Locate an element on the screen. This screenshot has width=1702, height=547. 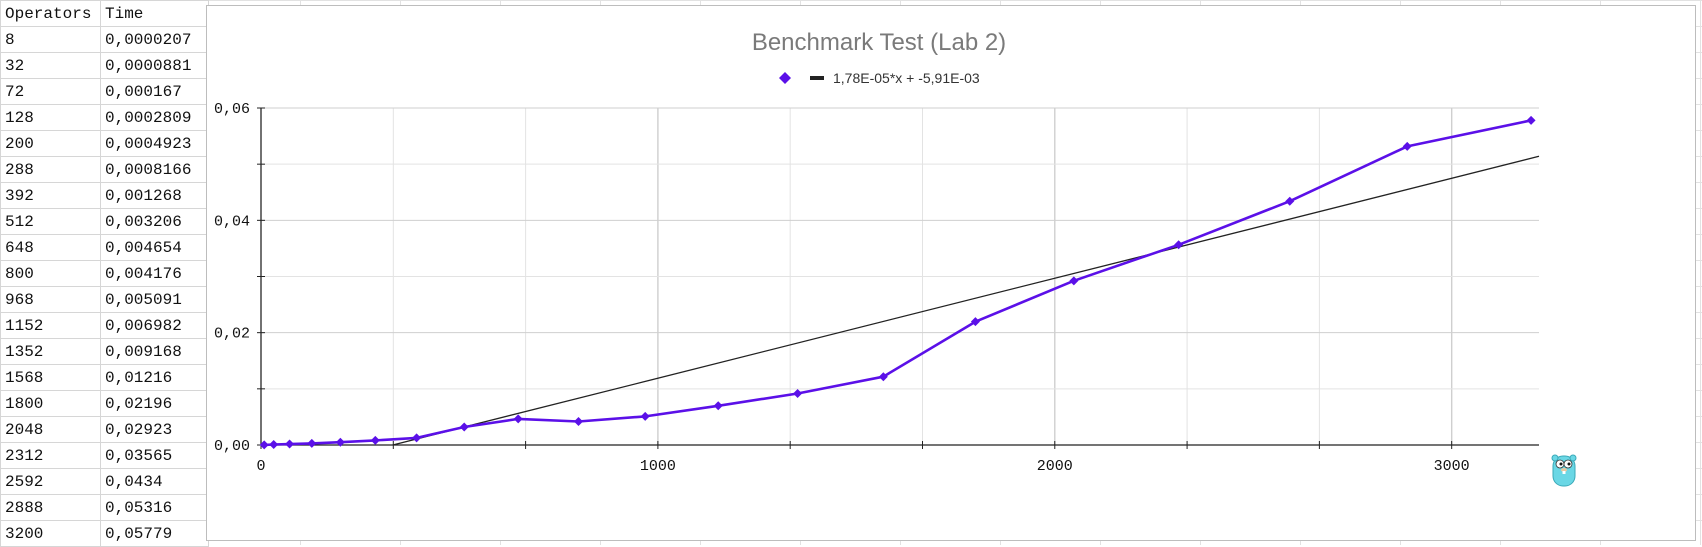
chart-title: Benchmark Test (Lab 2) is located at coordinates (879, 42).